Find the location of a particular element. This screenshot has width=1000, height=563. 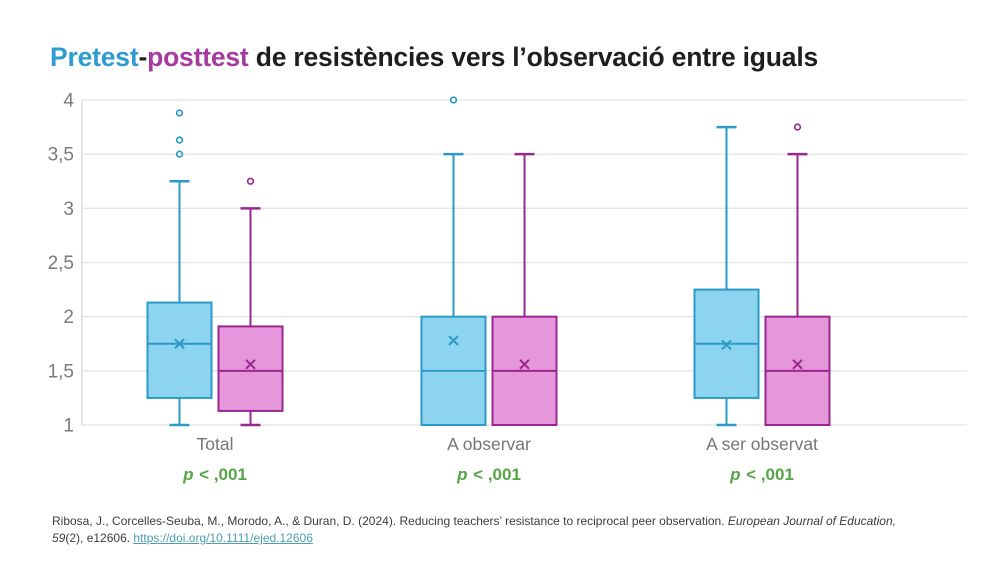

svg-text: 3 is located at coordinates (68, 209).